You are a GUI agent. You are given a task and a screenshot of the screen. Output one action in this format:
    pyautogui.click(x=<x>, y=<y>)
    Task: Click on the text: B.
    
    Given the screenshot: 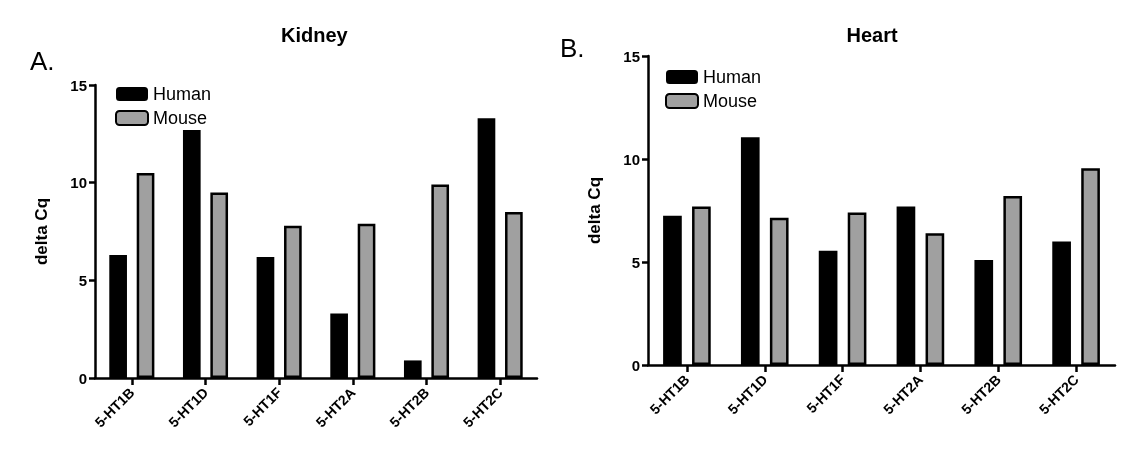 What is the action you would take?
    pyautogui.click(x=572, y=48)
    